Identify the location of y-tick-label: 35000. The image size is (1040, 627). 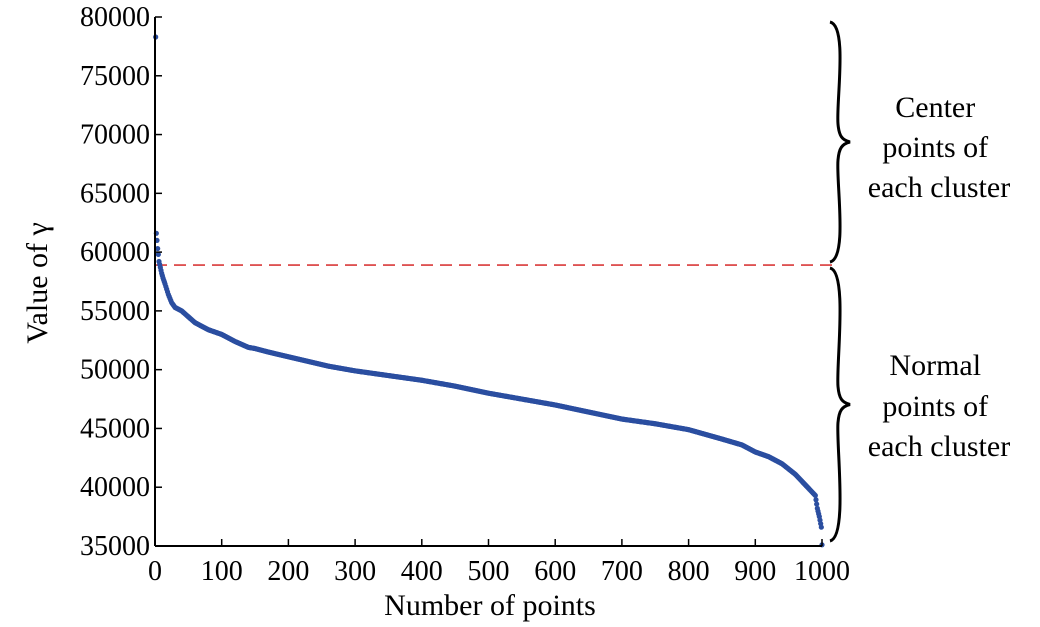
(115, 546).